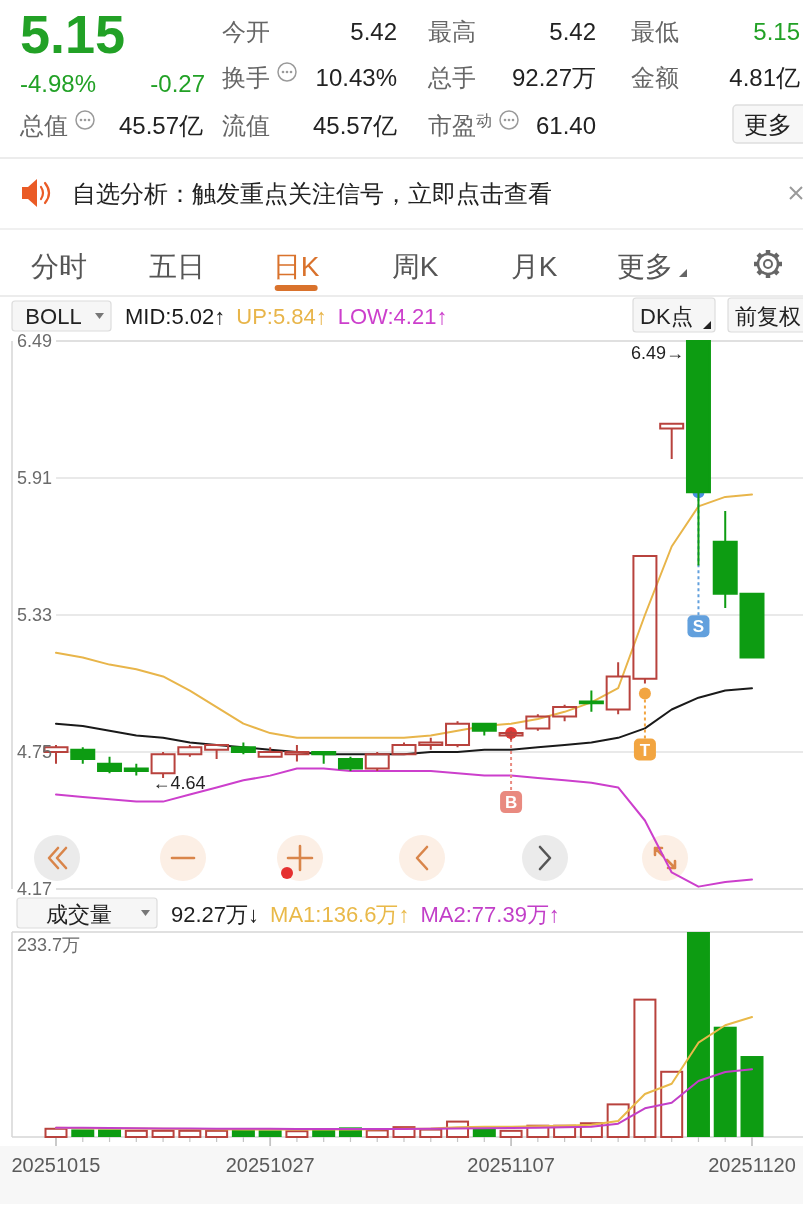 The width and height of the screenshot is (803, 1210). I want to click on chart-title: BOLL, so click(53, 316).